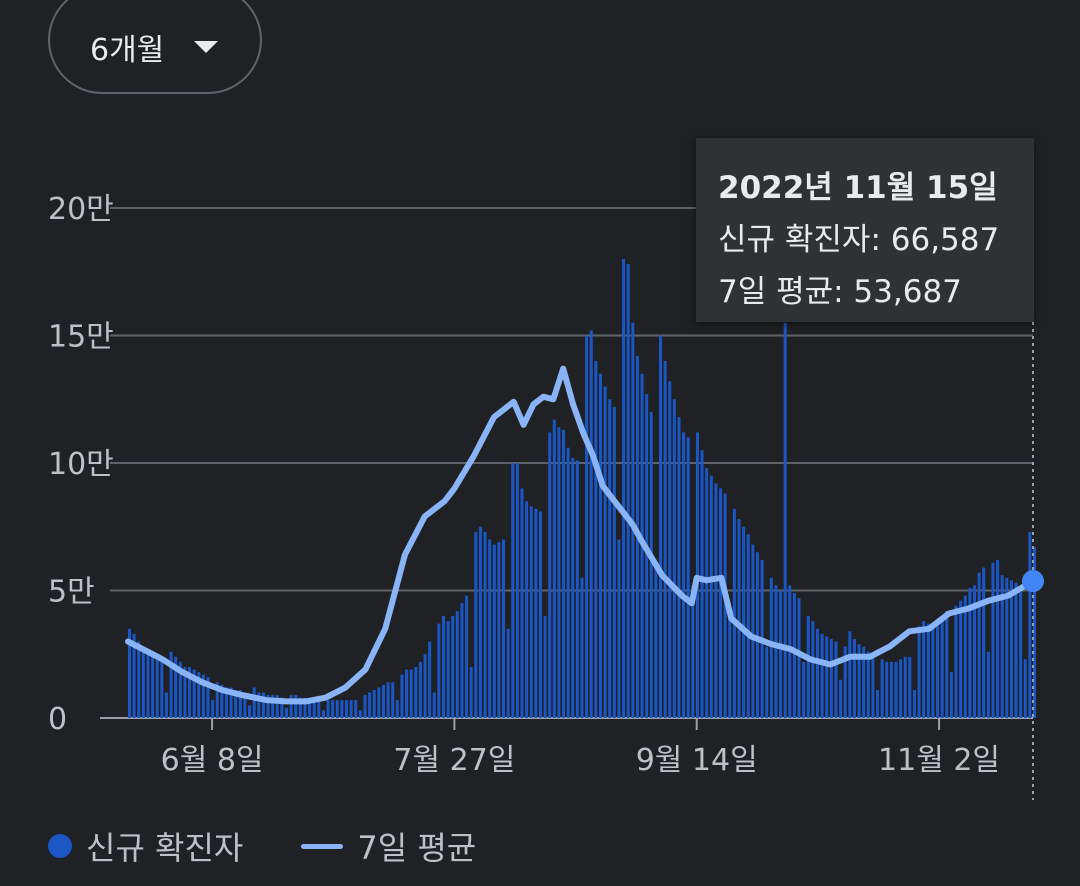 This screenshot has width=1080, height=886. I want to click on x-tick-label: 7월 27일, so click(454, 760).